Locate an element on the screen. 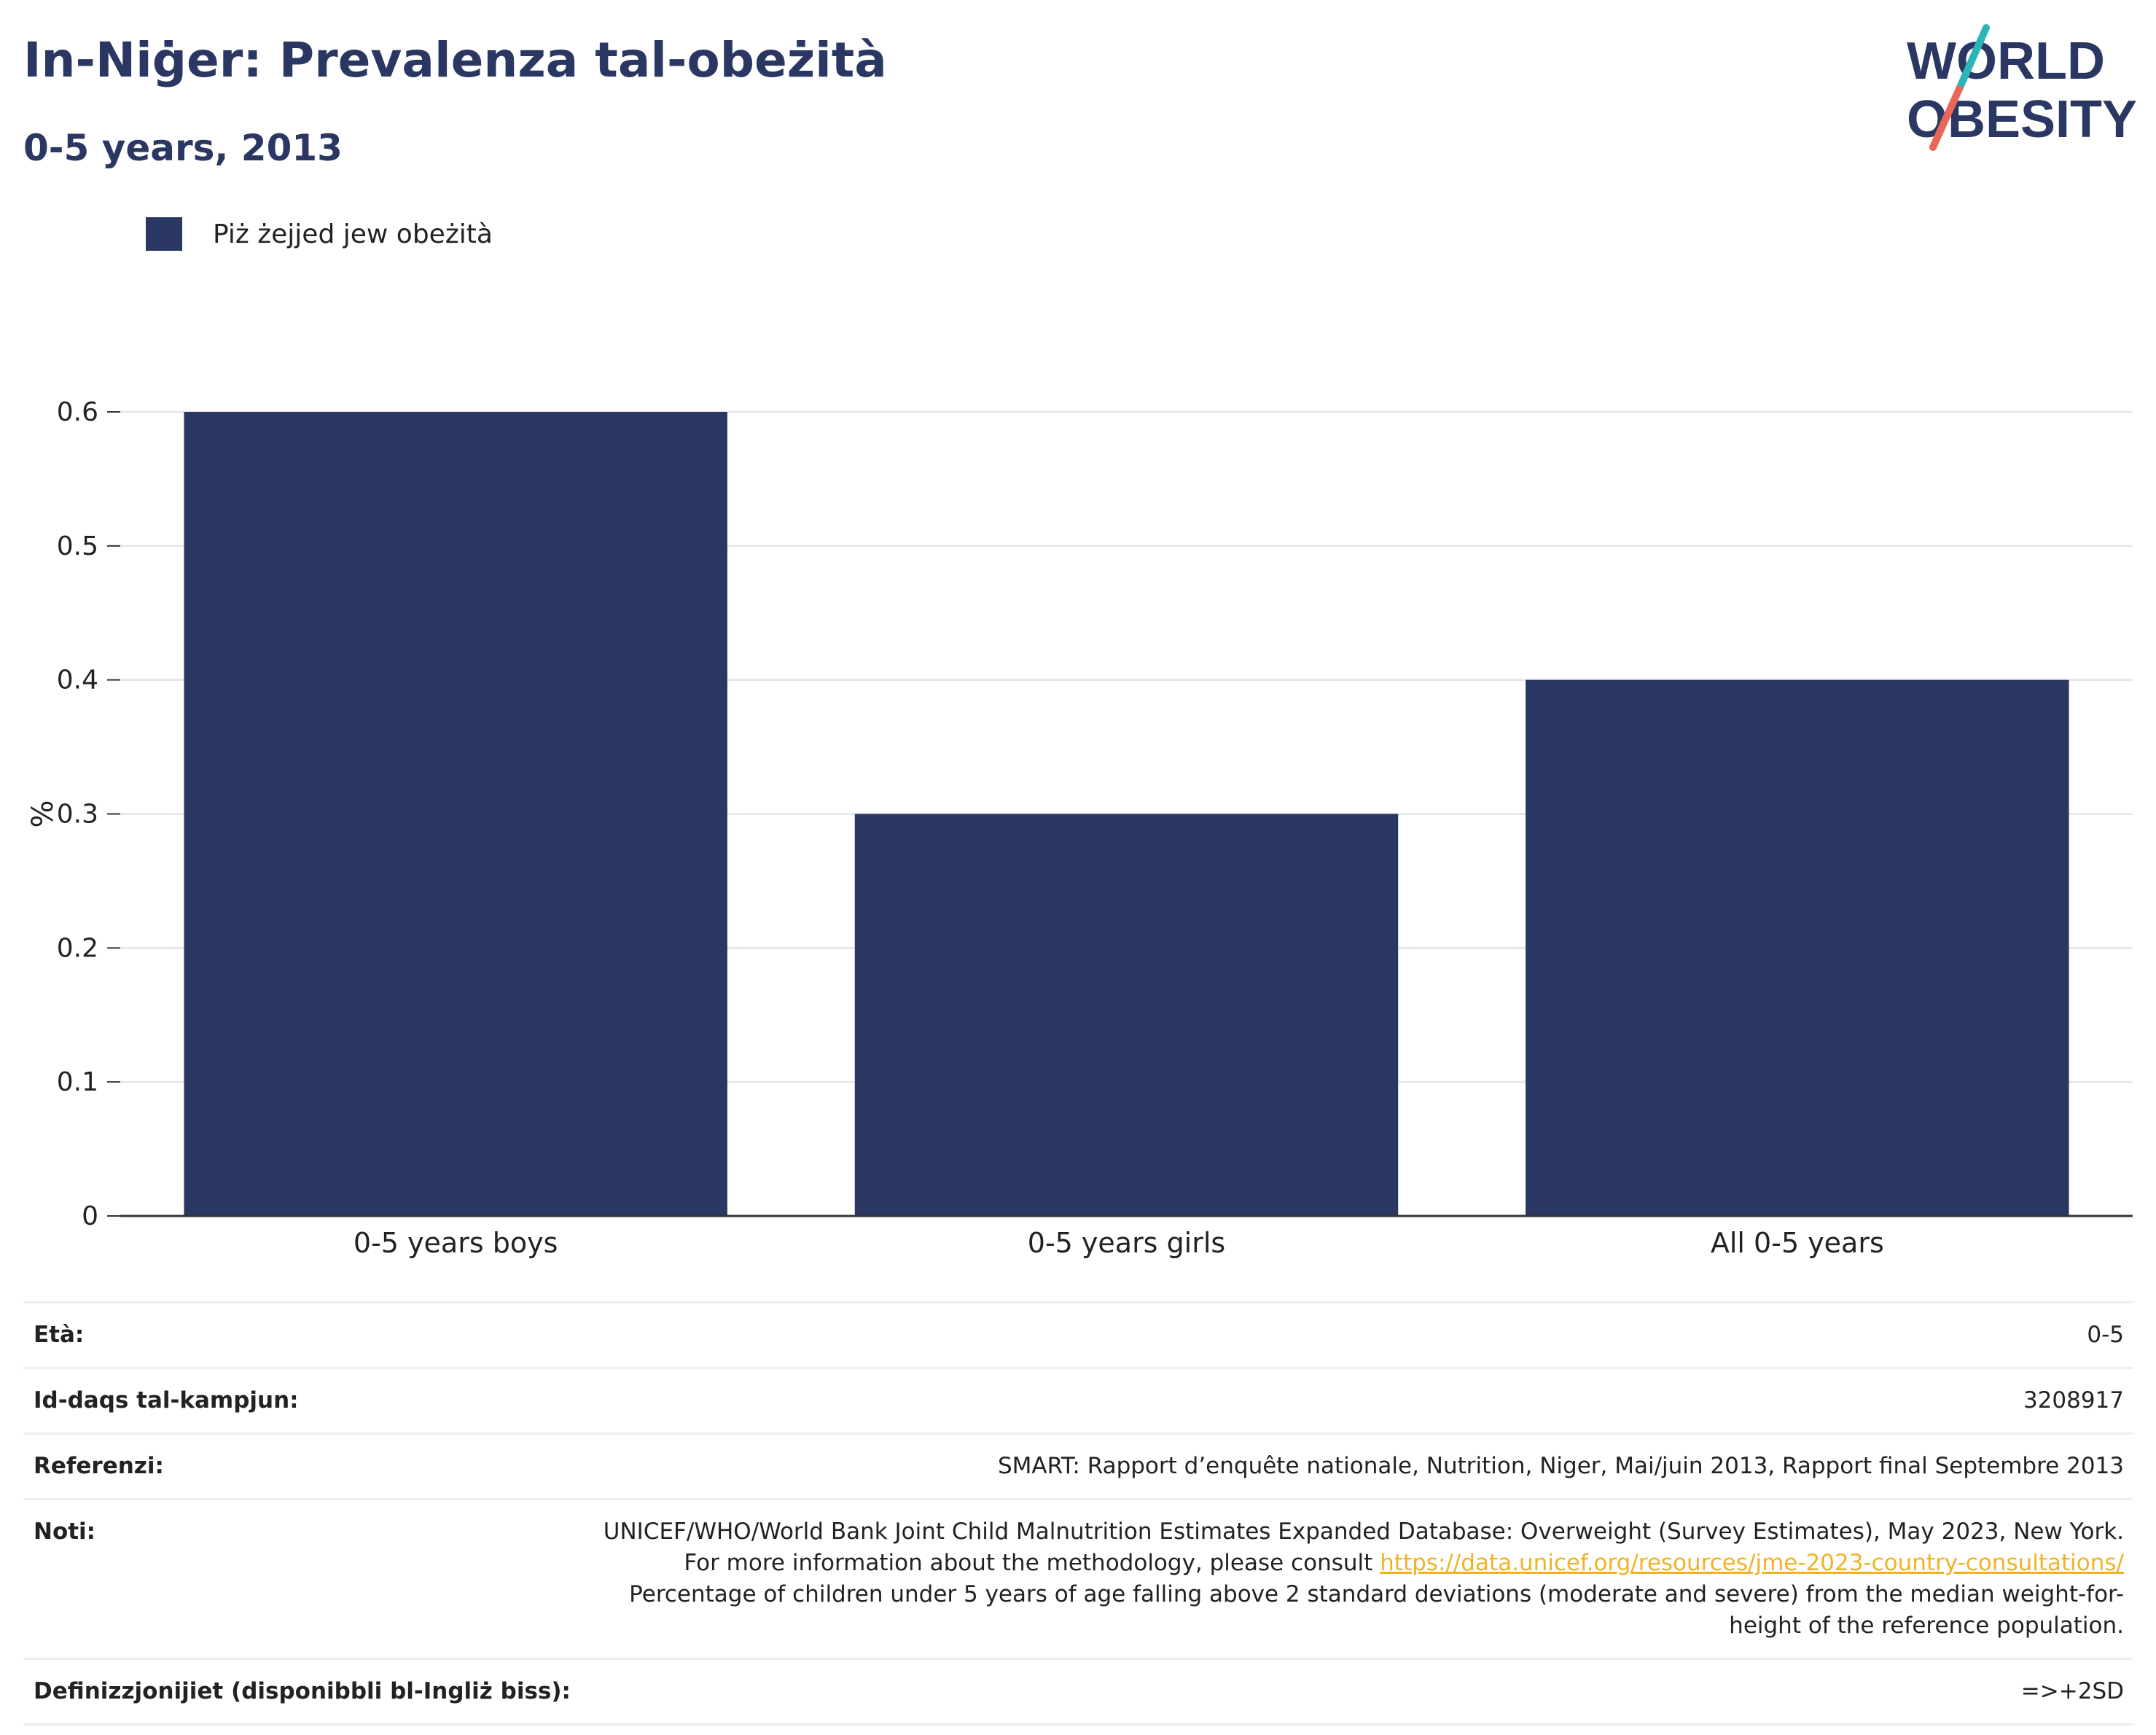  legend-label: Piż żejjed jew obeżità is located at coordinates (353, 234).